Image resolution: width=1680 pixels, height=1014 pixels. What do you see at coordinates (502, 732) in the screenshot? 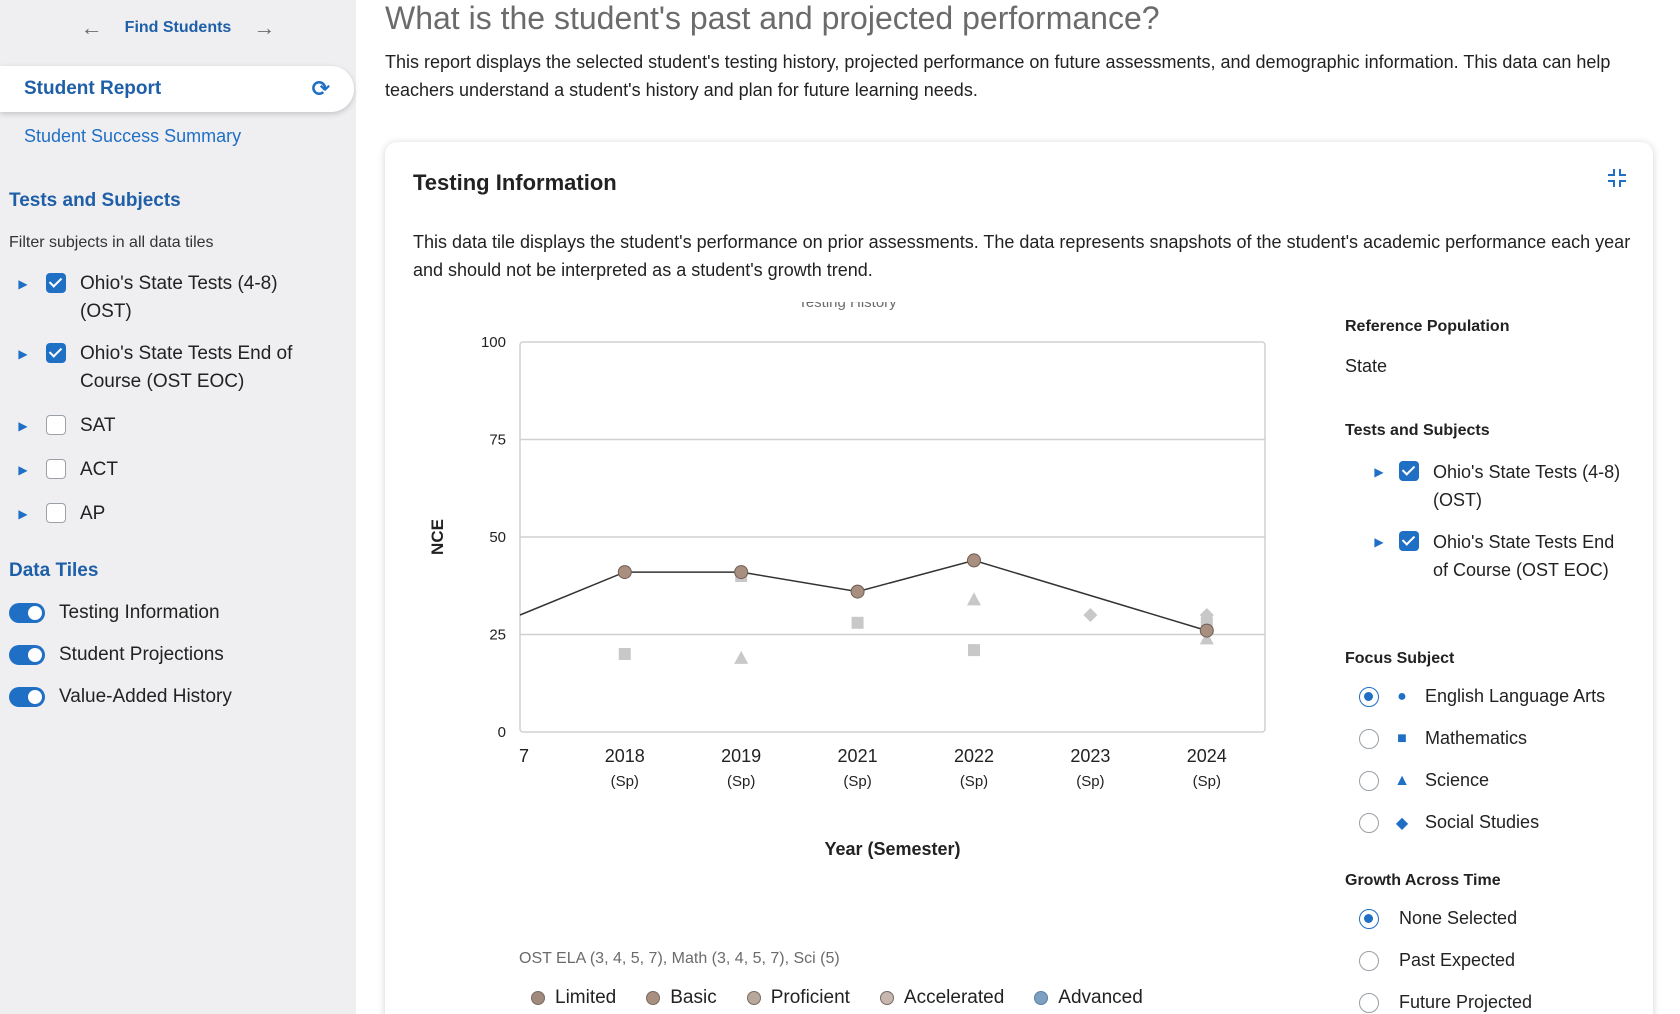
I see `y-tick-label: 0` at bounding box center [502, 732].